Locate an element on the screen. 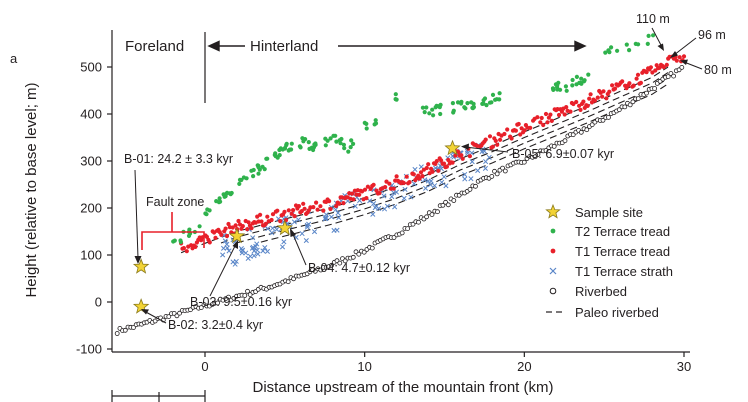  fault-zone-label: Fault zone is located at coordinates (175, 202).